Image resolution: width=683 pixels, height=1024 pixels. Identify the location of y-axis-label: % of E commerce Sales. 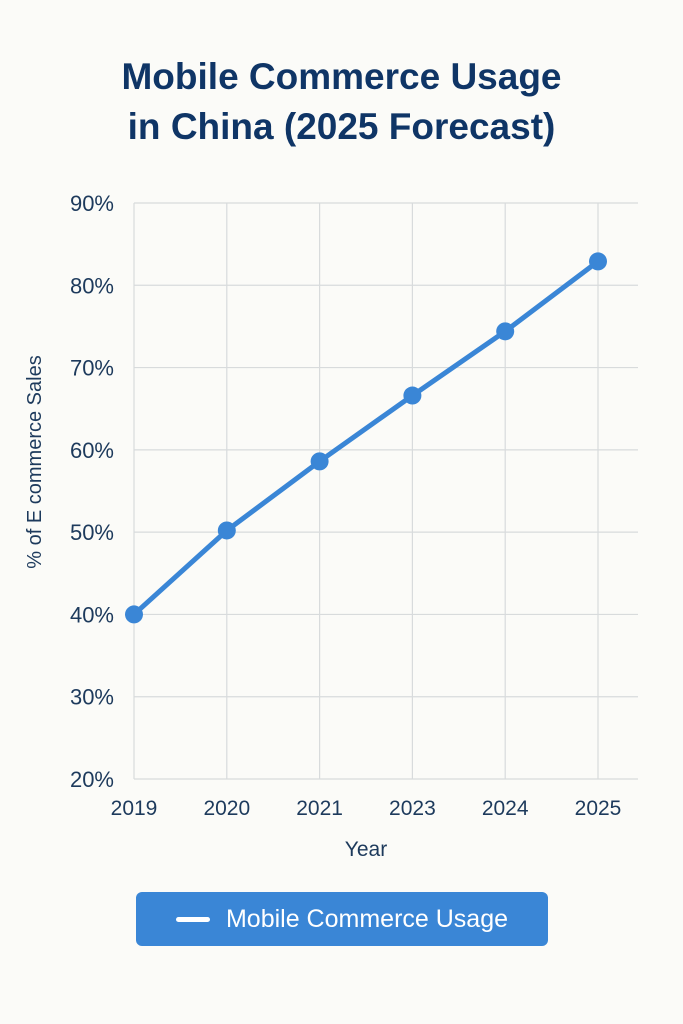
(35, 461).